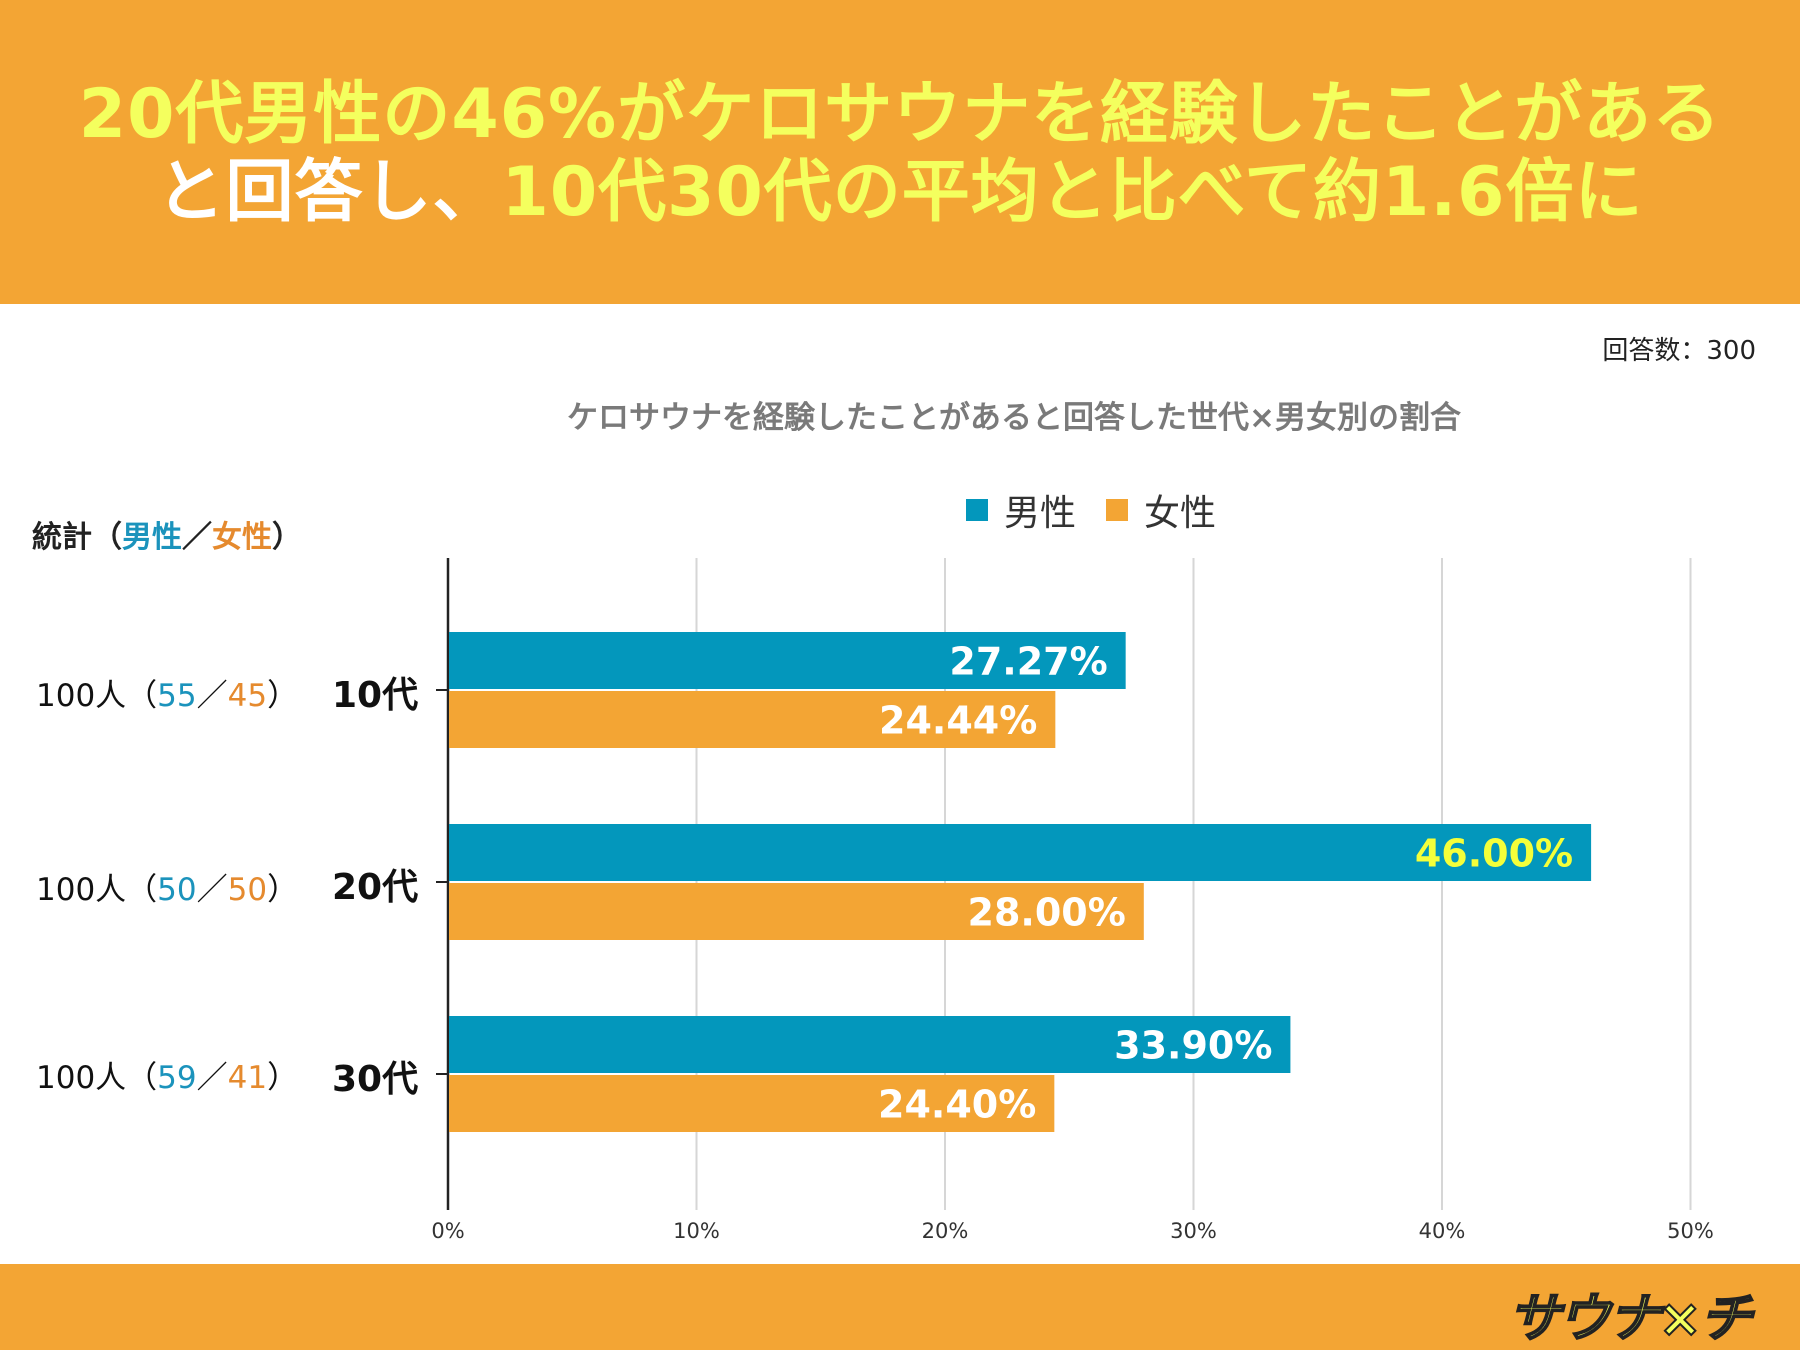 This screenshot has height=1351, width=1800. Describe the element at coordinates (1690, 1231) in the screenshot. I see `x-tick-label: 50%` at that location.